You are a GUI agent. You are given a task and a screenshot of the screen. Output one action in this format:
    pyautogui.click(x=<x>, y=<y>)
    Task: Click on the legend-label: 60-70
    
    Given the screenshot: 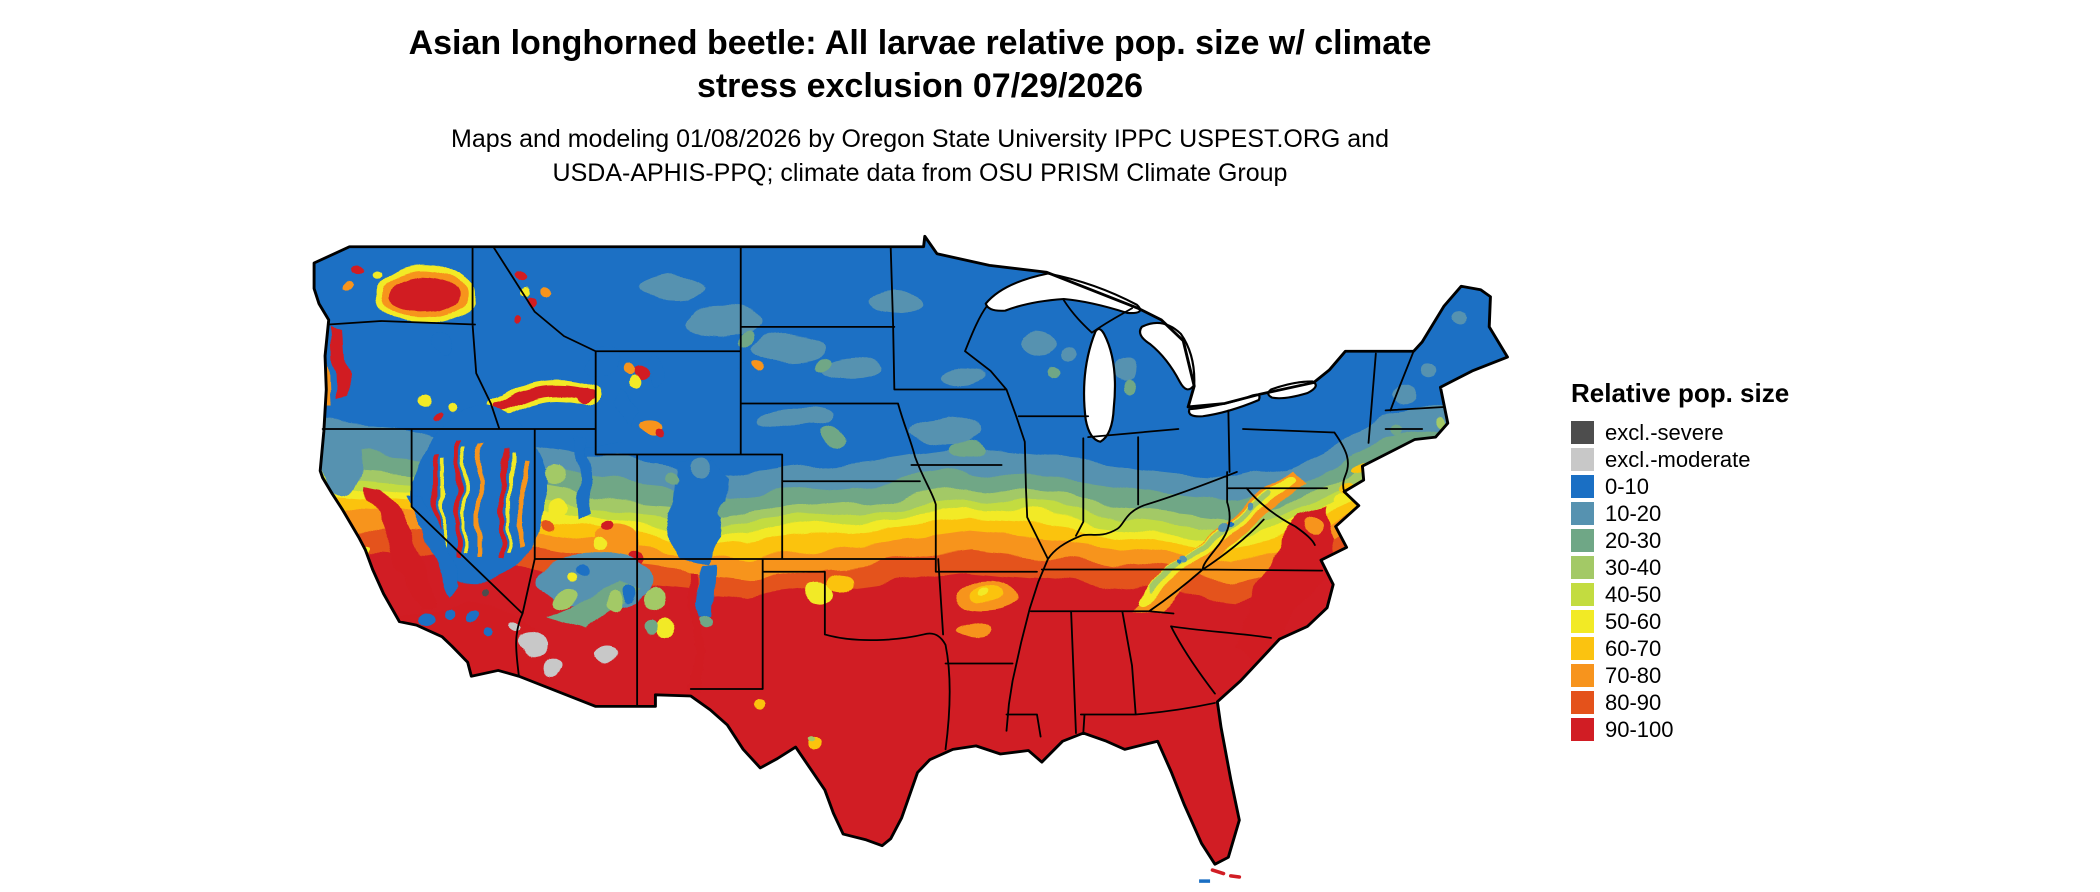 What is the action you would take?
    pyautogui.click(x=1633, y=648)
    